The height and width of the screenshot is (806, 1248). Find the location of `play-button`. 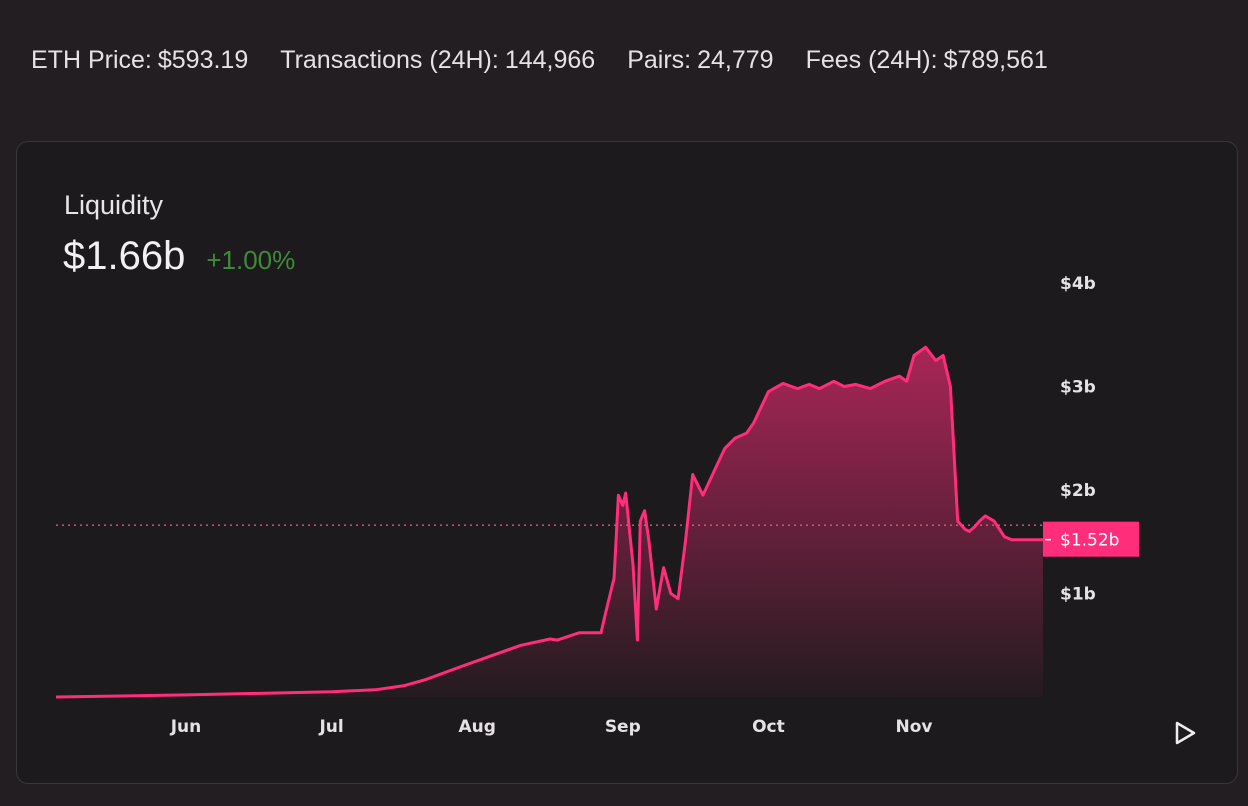

play-button is located at coordinates (1185, 733).